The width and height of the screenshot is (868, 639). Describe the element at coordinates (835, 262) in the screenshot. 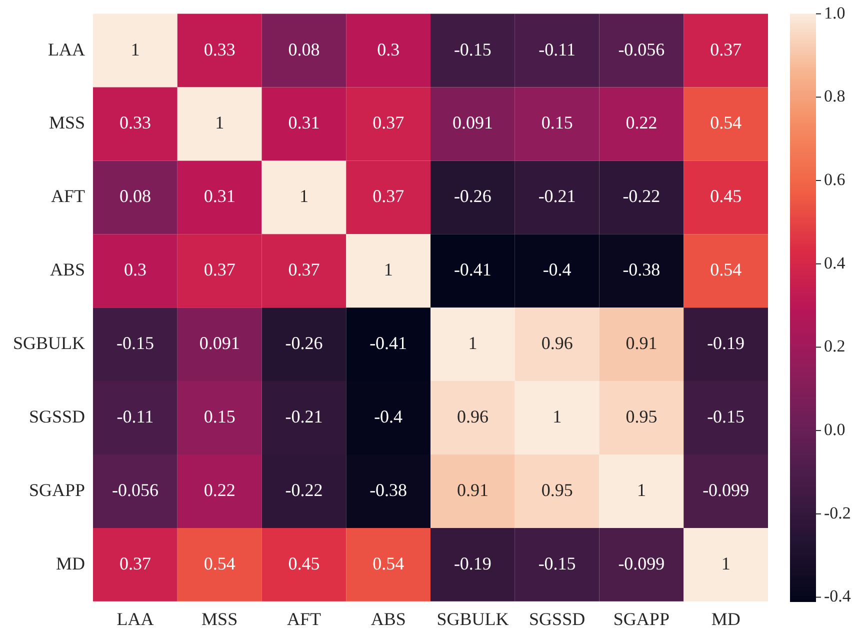

I see `color-bar-label: 0.4` at that location.